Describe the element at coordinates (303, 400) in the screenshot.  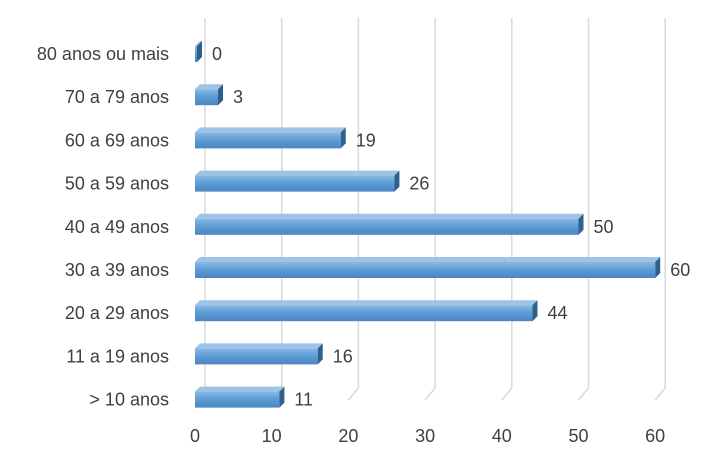
I see `data-label: 11` at that location.